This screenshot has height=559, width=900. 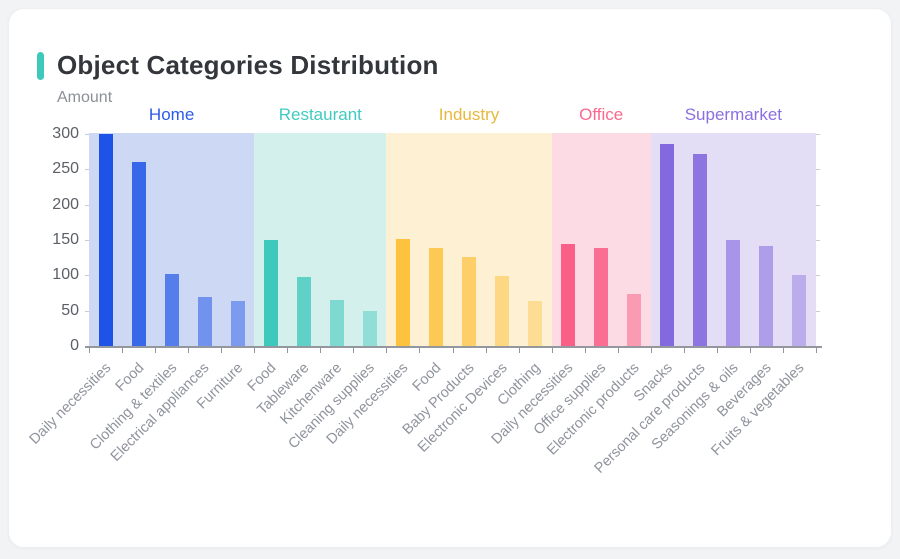 What do you see at coordinates (70, 310) in the screenshot?
I see `y-axis-tick-label: 50` at bounding box center [70, 310].